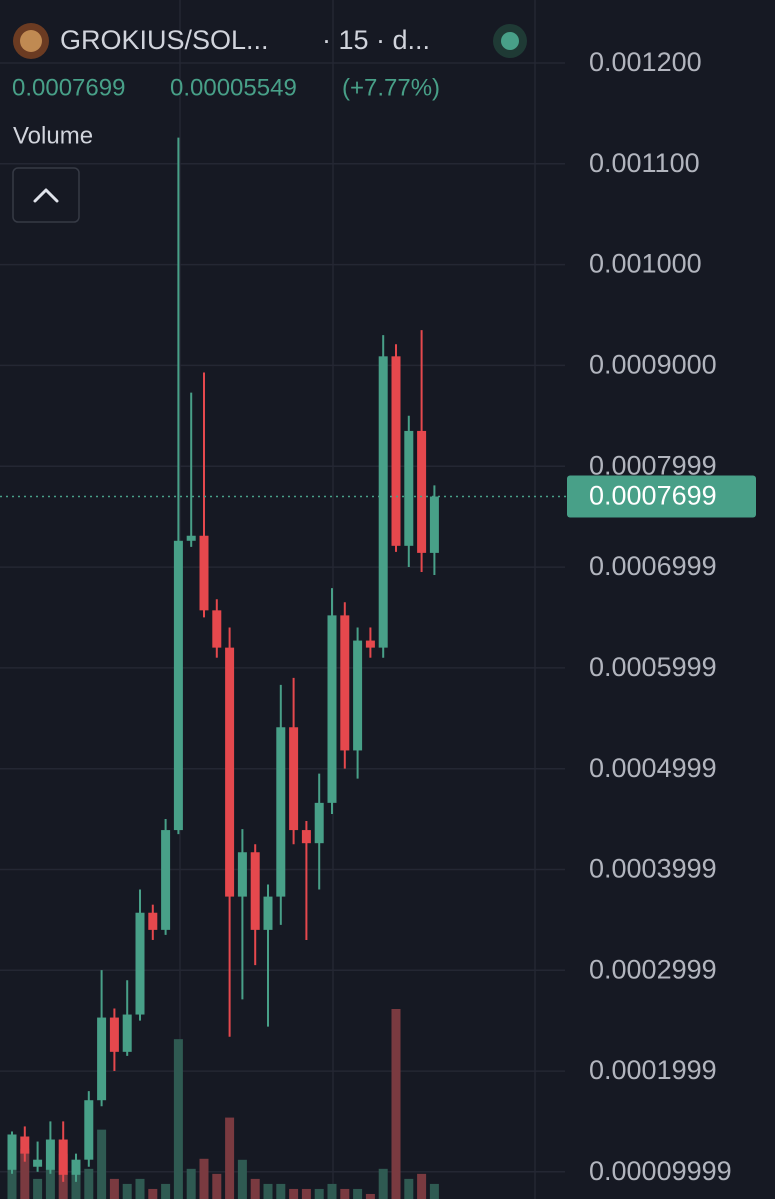 The width and height of the screenshot is (775, 1199). What do you see at coordinates (653, 768) in the screenshot?
I see `y-tick-label: 0.0004999` at bounding box center [653, 768].